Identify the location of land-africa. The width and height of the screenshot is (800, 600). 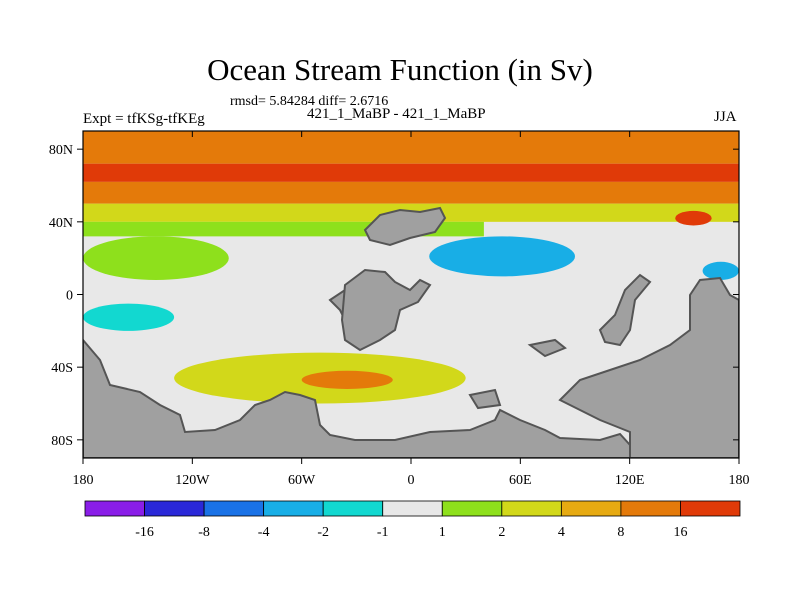
(386, 310).